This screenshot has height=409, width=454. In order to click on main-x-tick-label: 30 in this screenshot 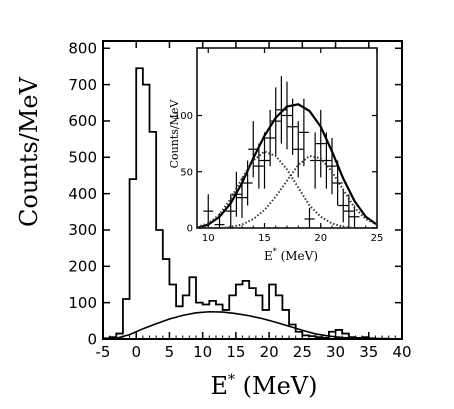, I will do `click(335, 352)`.